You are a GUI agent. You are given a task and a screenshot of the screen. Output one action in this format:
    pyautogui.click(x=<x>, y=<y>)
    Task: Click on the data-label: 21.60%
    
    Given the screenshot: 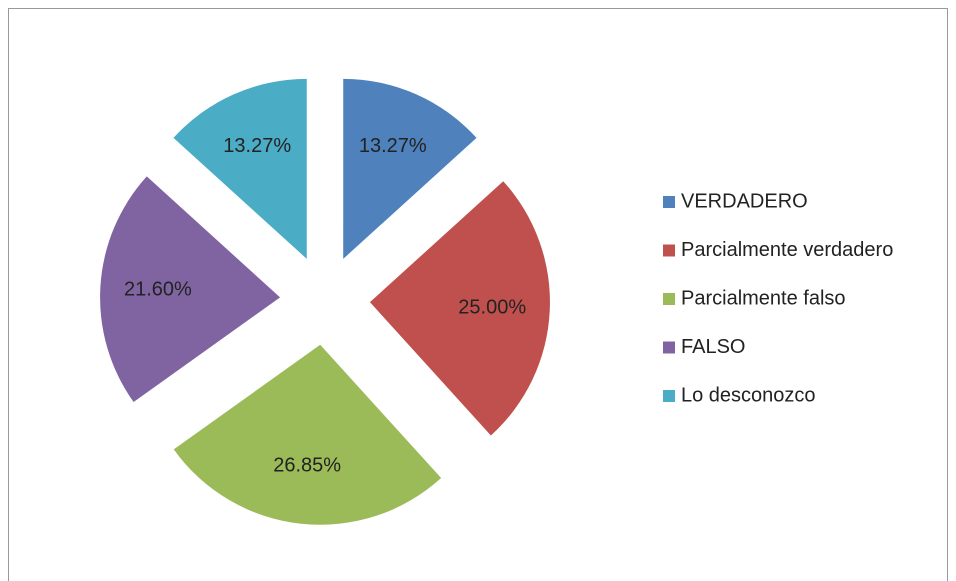 What is the action you would take?
    pyautogui.click(x=158, y=290)
    